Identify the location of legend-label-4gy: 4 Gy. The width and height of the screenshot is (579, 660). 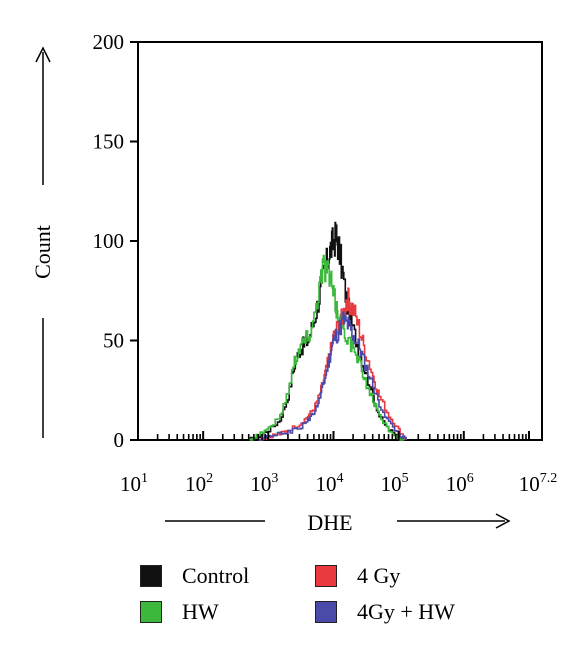
(379, 575).